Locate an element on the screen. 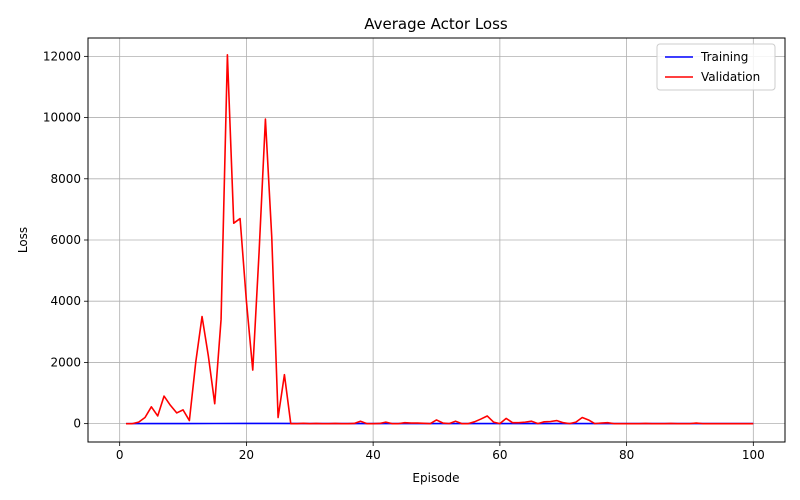  x-axis-ticks: 0 20 40 60 80 100 is located at coordinates (440, 452).